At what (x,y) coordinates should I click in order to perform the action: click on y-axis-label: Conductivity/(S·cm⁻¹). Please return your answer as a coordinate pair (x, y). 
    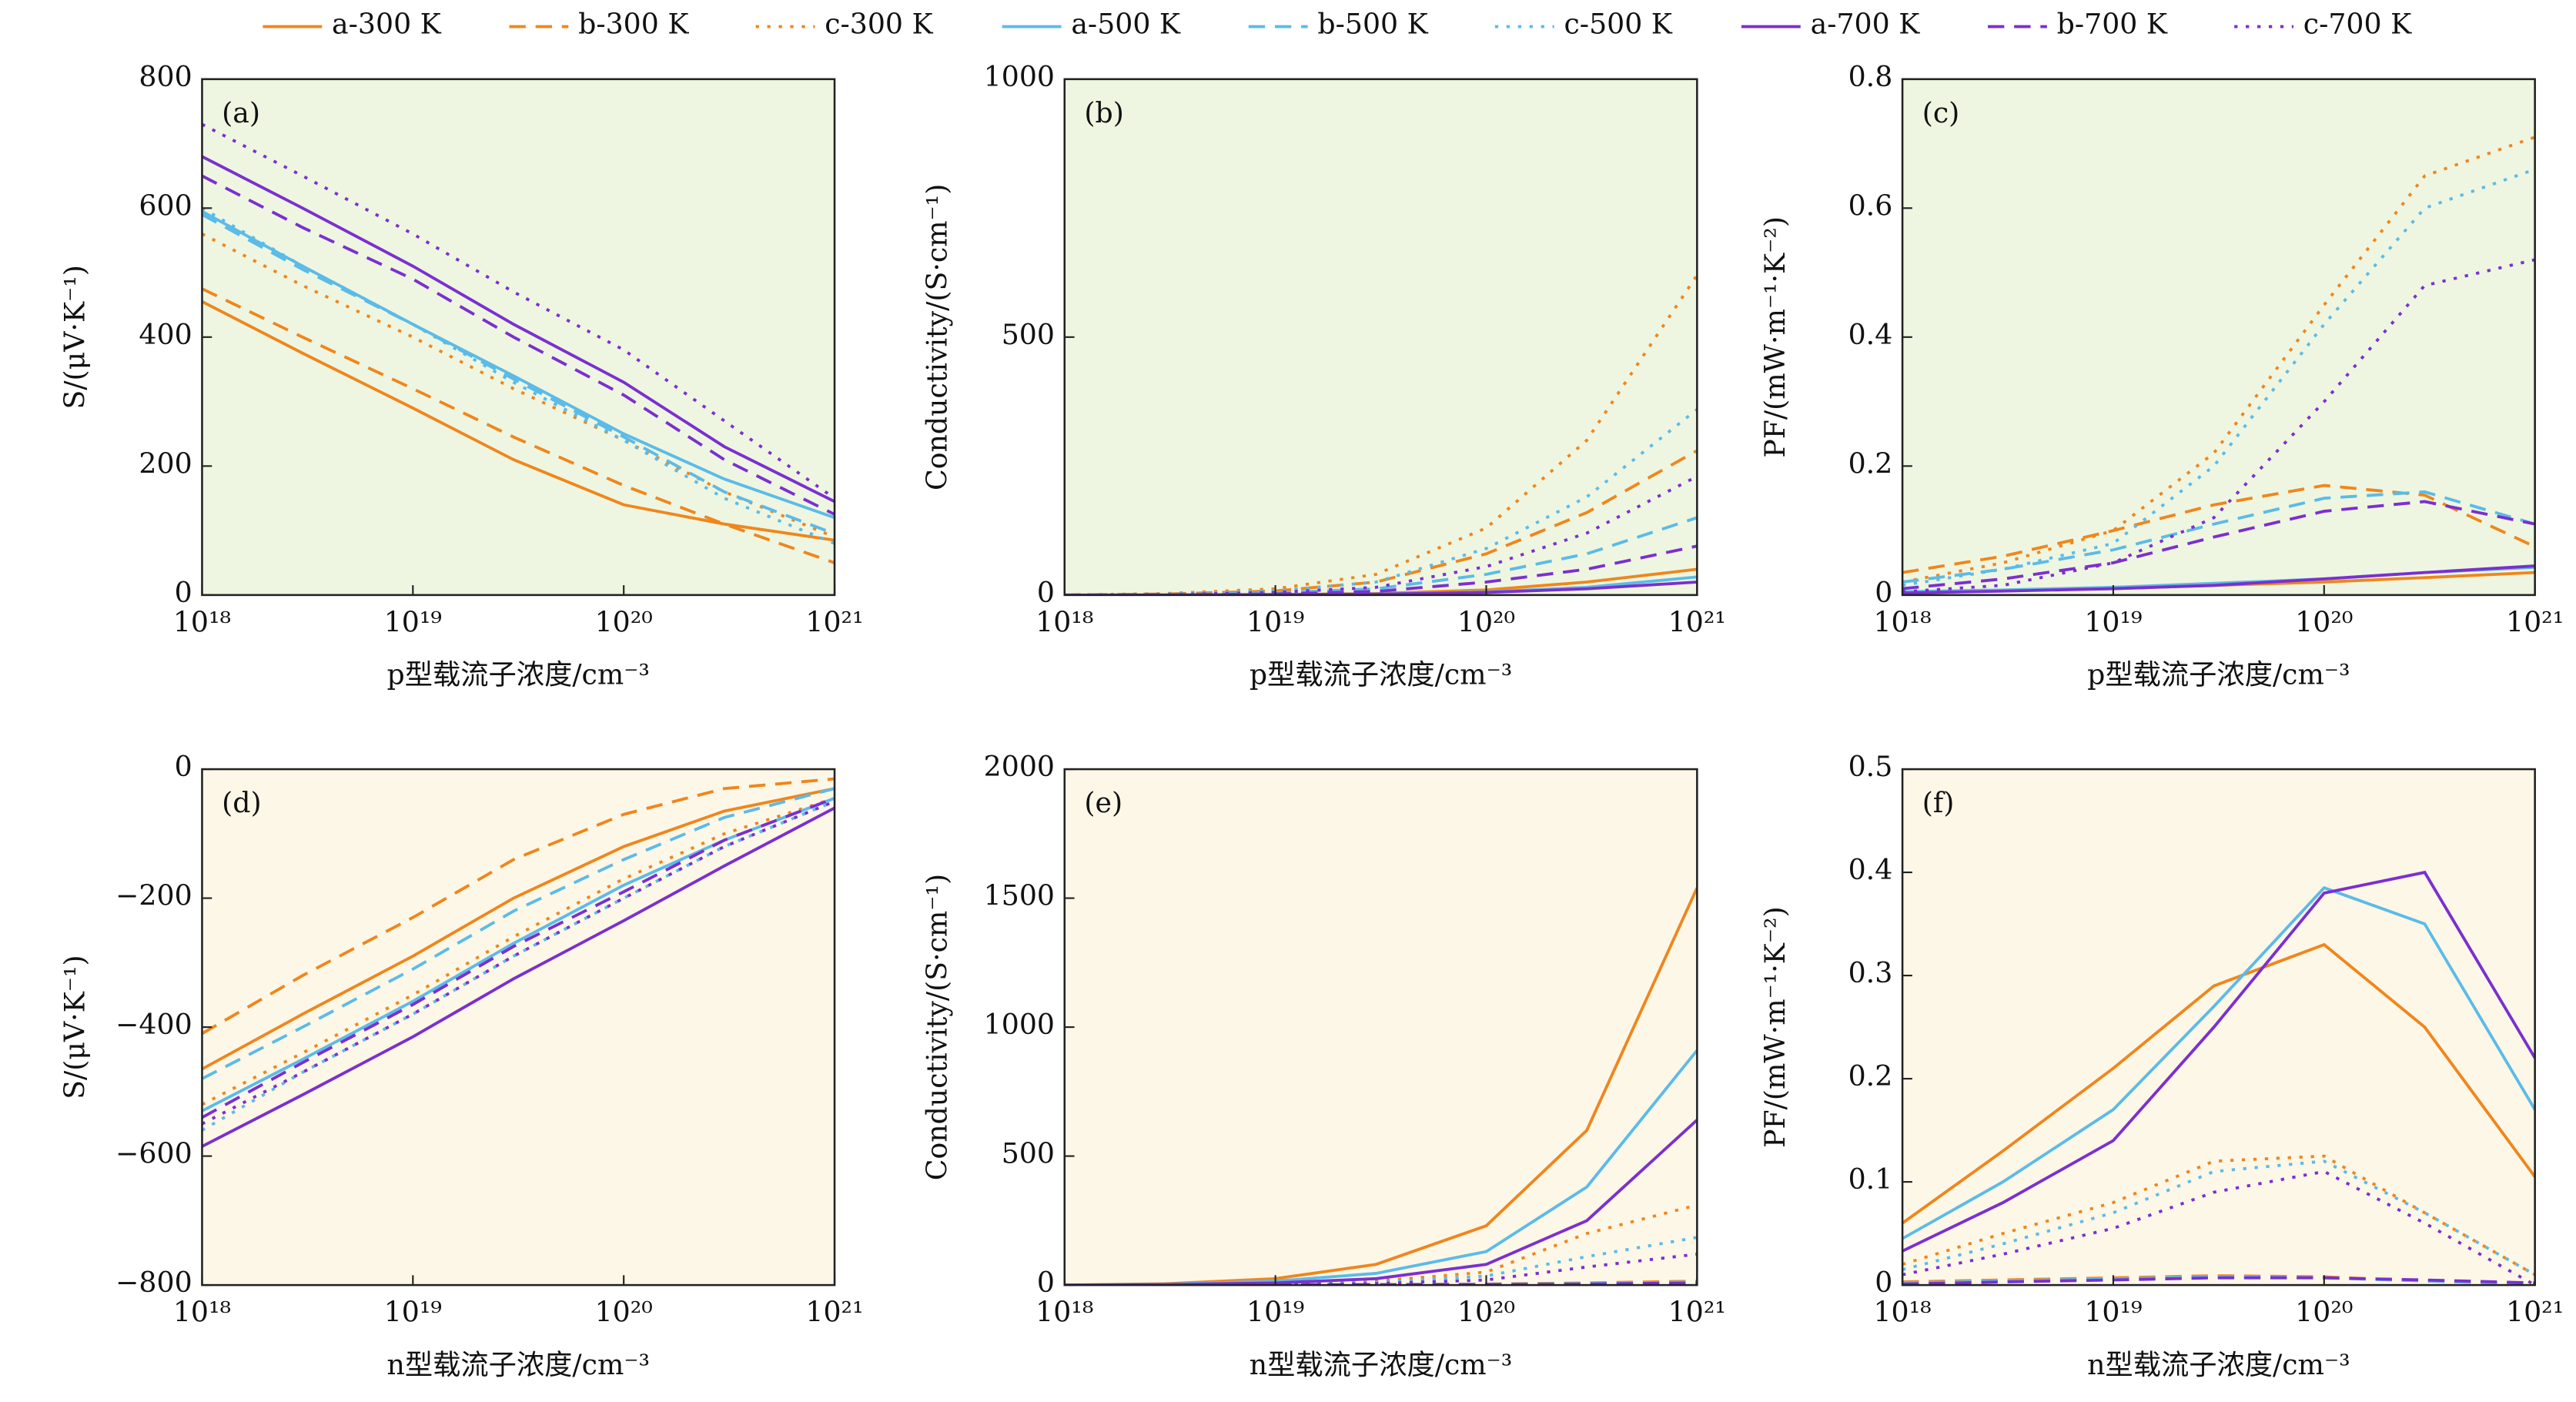
    Looking at the image, I should click on (938, 1027).